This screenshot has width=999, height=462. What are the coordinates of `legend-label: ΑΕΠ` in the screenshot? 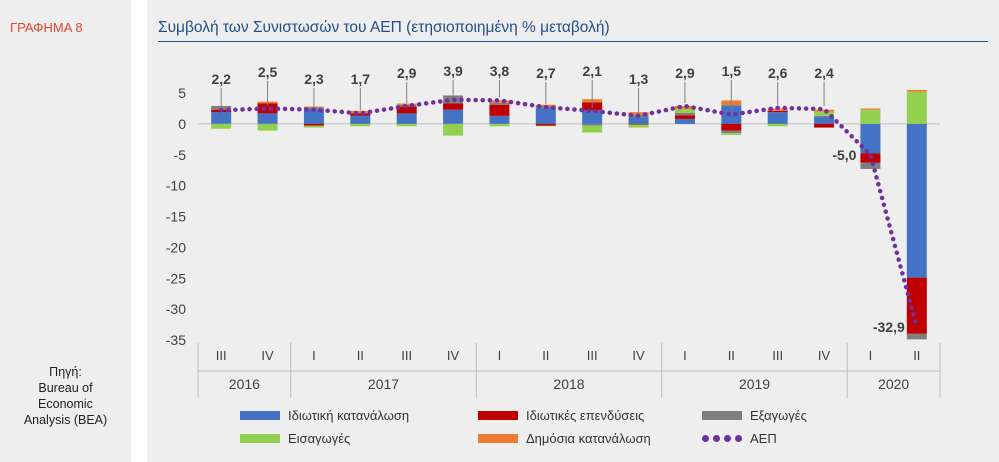 It's located at (763, 438).